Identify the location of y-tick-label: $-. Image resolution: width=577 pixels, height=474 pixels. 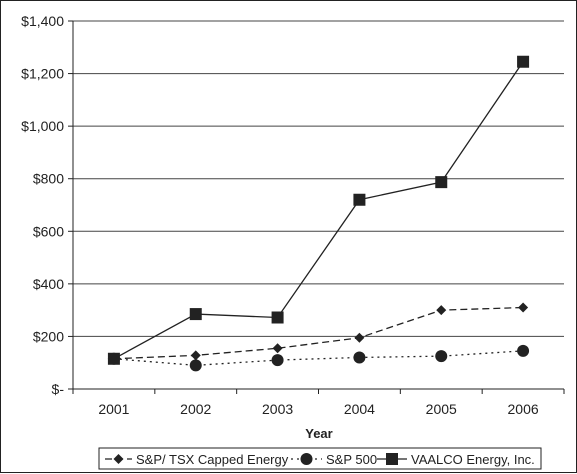
(58, 389).